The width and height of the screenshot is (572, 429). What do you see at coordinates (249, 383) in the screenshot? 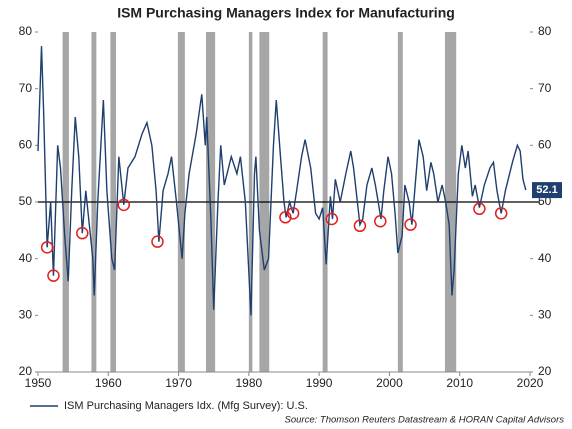
I see `x-tick-label: 1980` at bounding box center [249, 383].